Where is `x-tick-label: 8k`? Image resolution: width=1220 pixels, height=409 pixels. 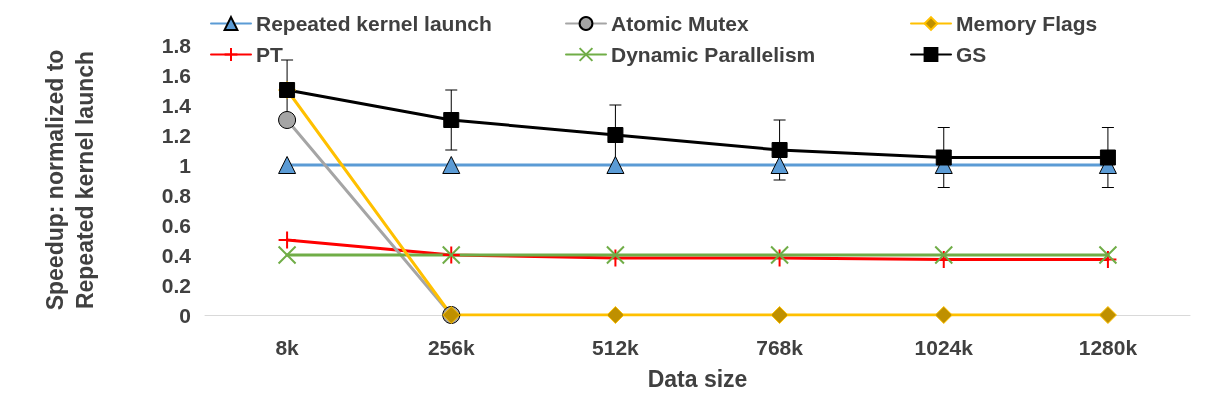 x-tick-label: 8k is located at coordinates (287, 347).